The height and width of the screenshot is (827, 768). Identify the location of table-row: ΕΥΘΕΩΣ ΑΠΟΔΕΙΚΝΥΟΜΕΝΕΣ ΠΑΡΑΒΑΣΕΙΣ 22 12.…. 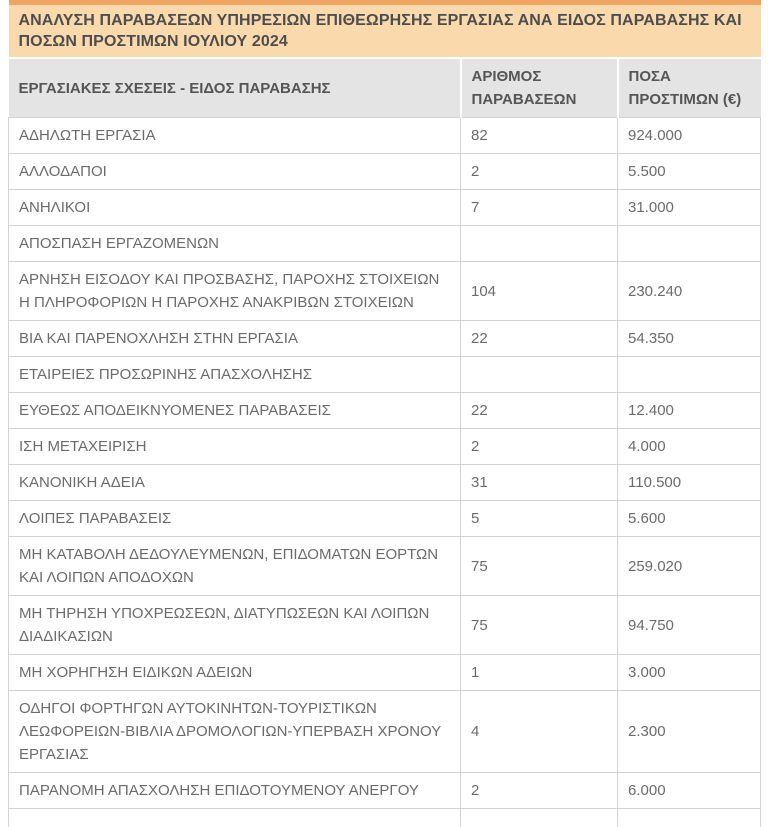
(385, 410).